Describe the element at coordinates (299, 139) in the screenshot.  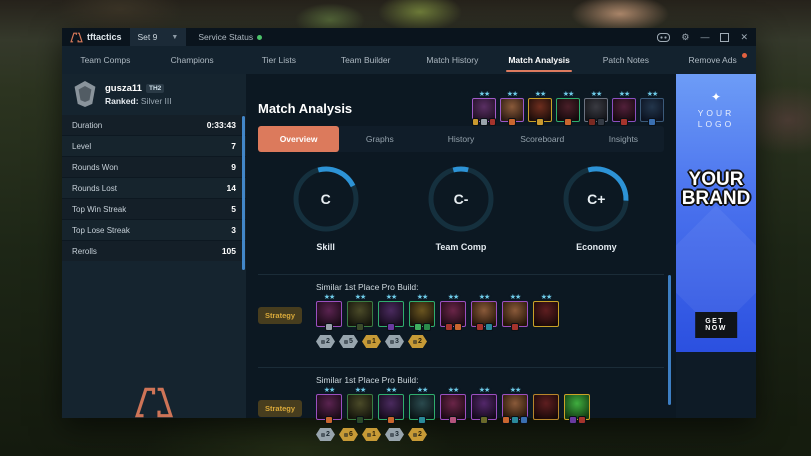
I see `subtab-overview: Overview` at that location.